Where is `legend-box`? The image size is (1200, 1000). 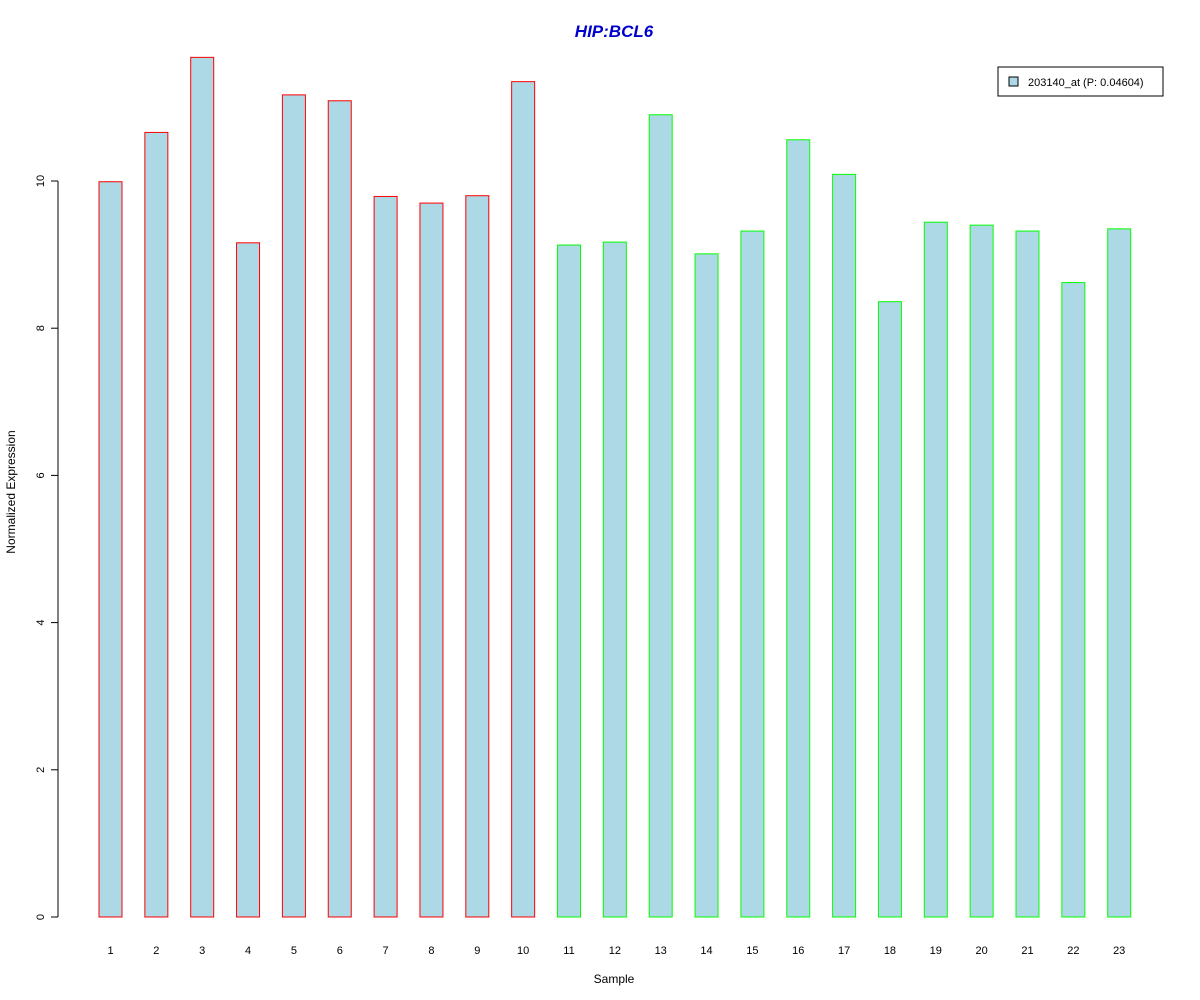
legend-box is located at coordinates (1080, 81).